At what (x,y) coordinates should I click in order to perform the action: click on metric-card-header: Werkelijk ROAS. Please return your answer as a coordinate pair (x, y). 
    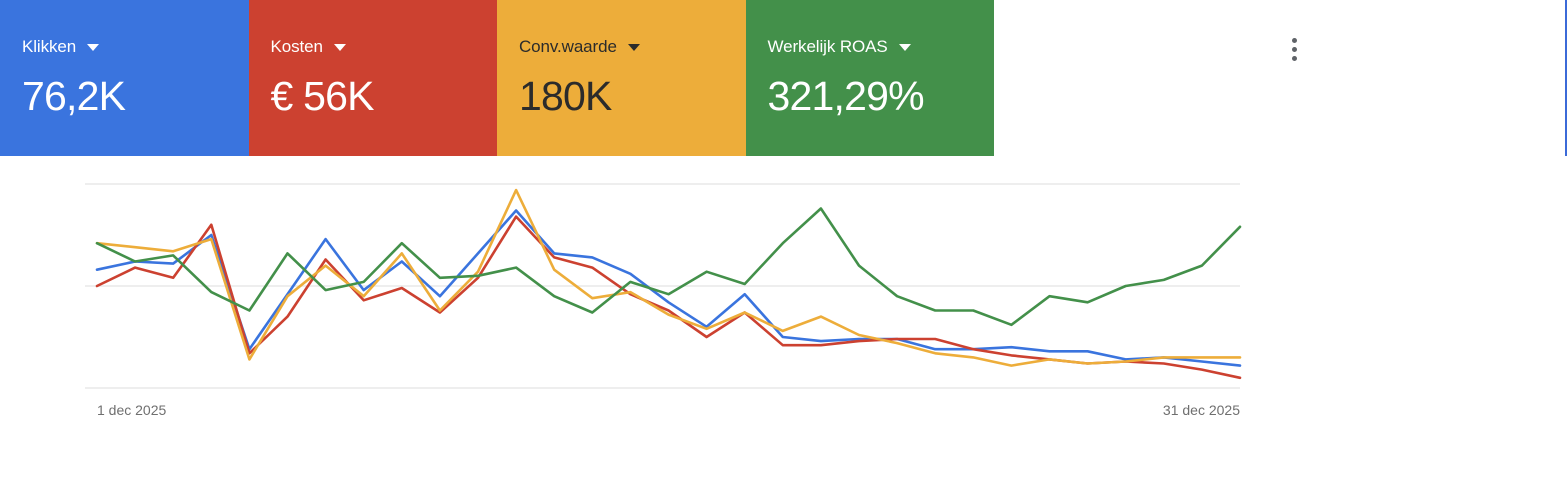
    Looking at the image, I should click on (881, 47).